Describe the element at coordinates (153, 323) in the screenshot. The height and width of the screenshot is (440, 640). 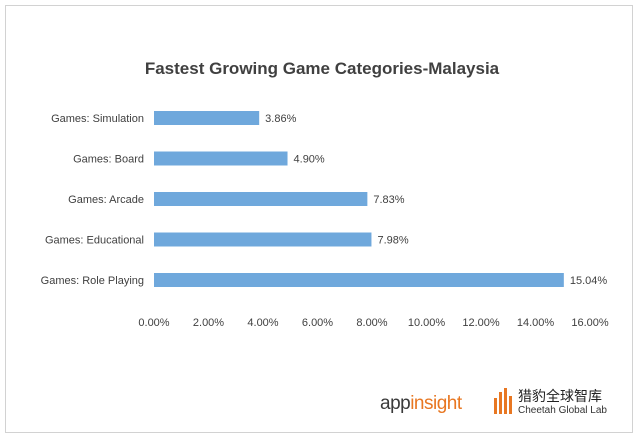
I see `x-tick-label: 0.00%` at that location.